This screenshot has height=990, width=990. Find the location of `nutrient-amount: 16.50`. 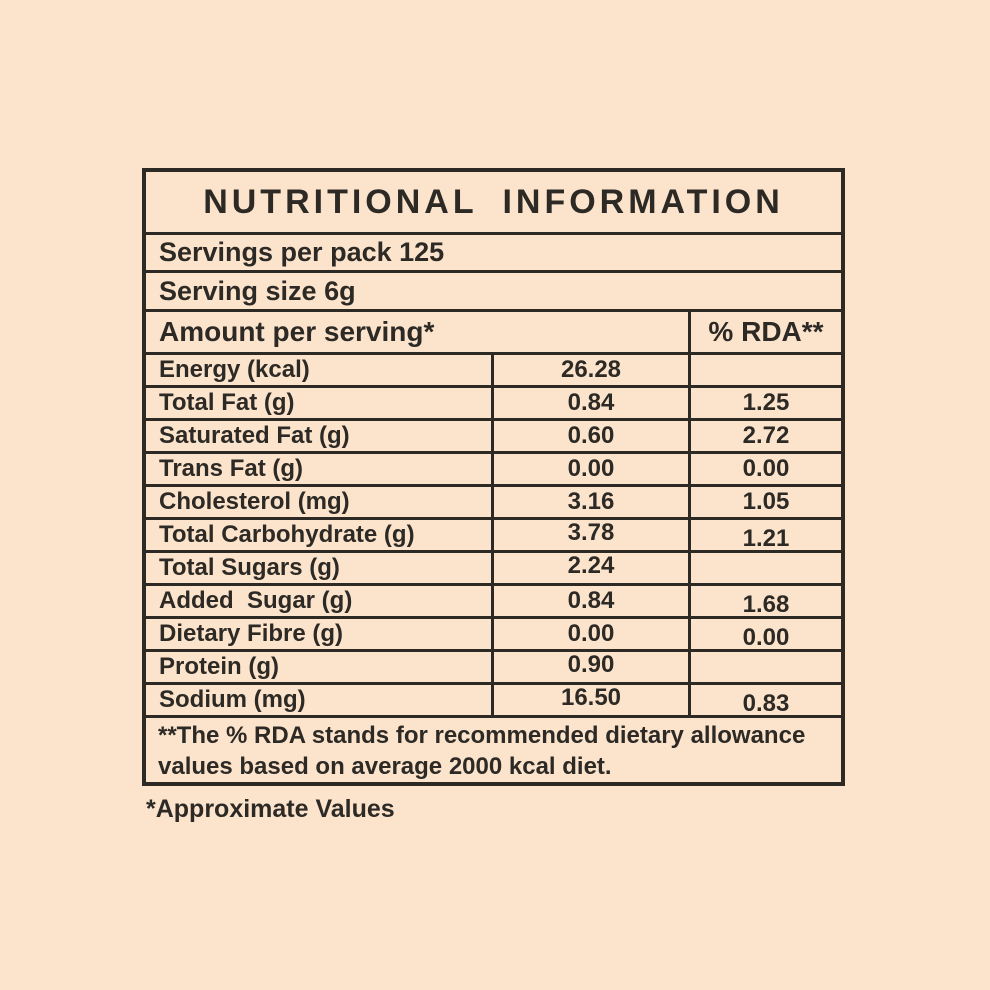

nutrient-amount: 16.50 is located at coordinates (589, 700).